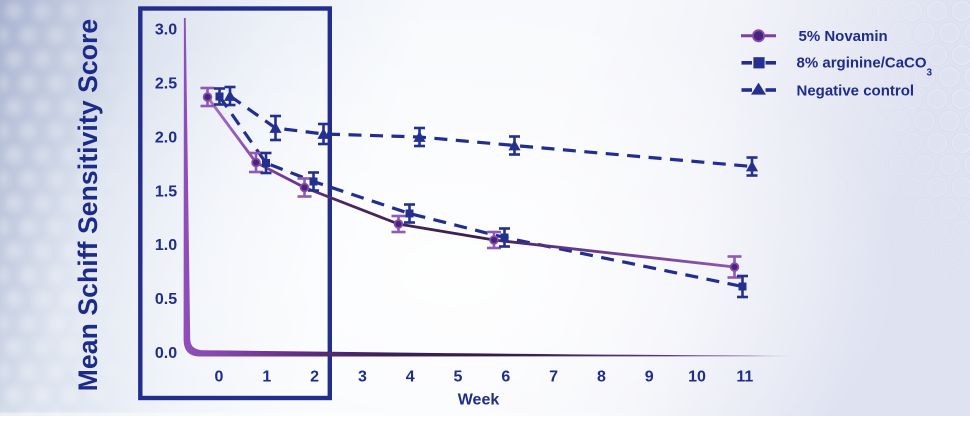 This screenshot has width=970, height=421. What do you see at coordinates (166, 84) in the screenshot?
I see `svg-text: 2.5` at bounding box center [166, 84].